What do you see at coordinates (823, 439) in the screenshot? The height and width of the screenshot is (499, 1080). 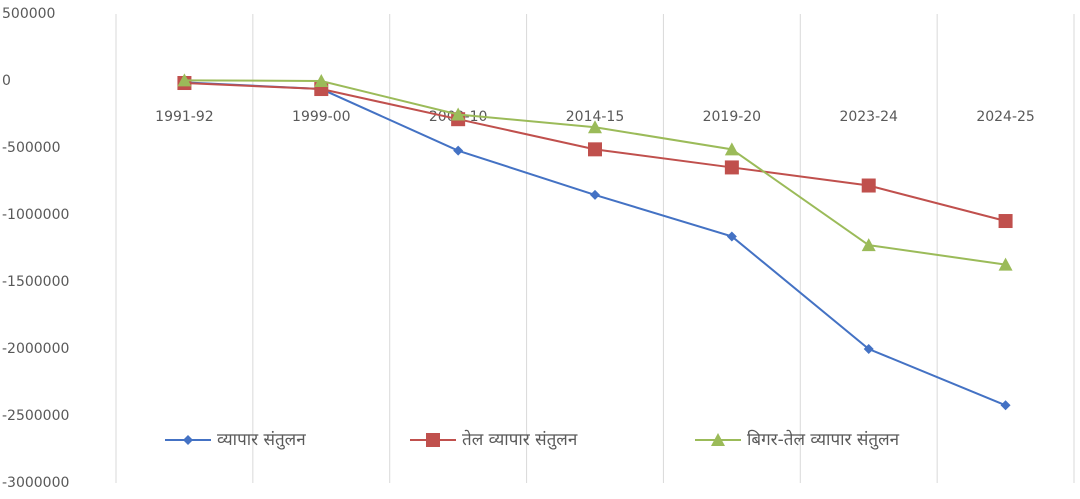 I see `legend-label: बिगर-तेल व्यापार संतुलन` at bounding box center [823, 439].